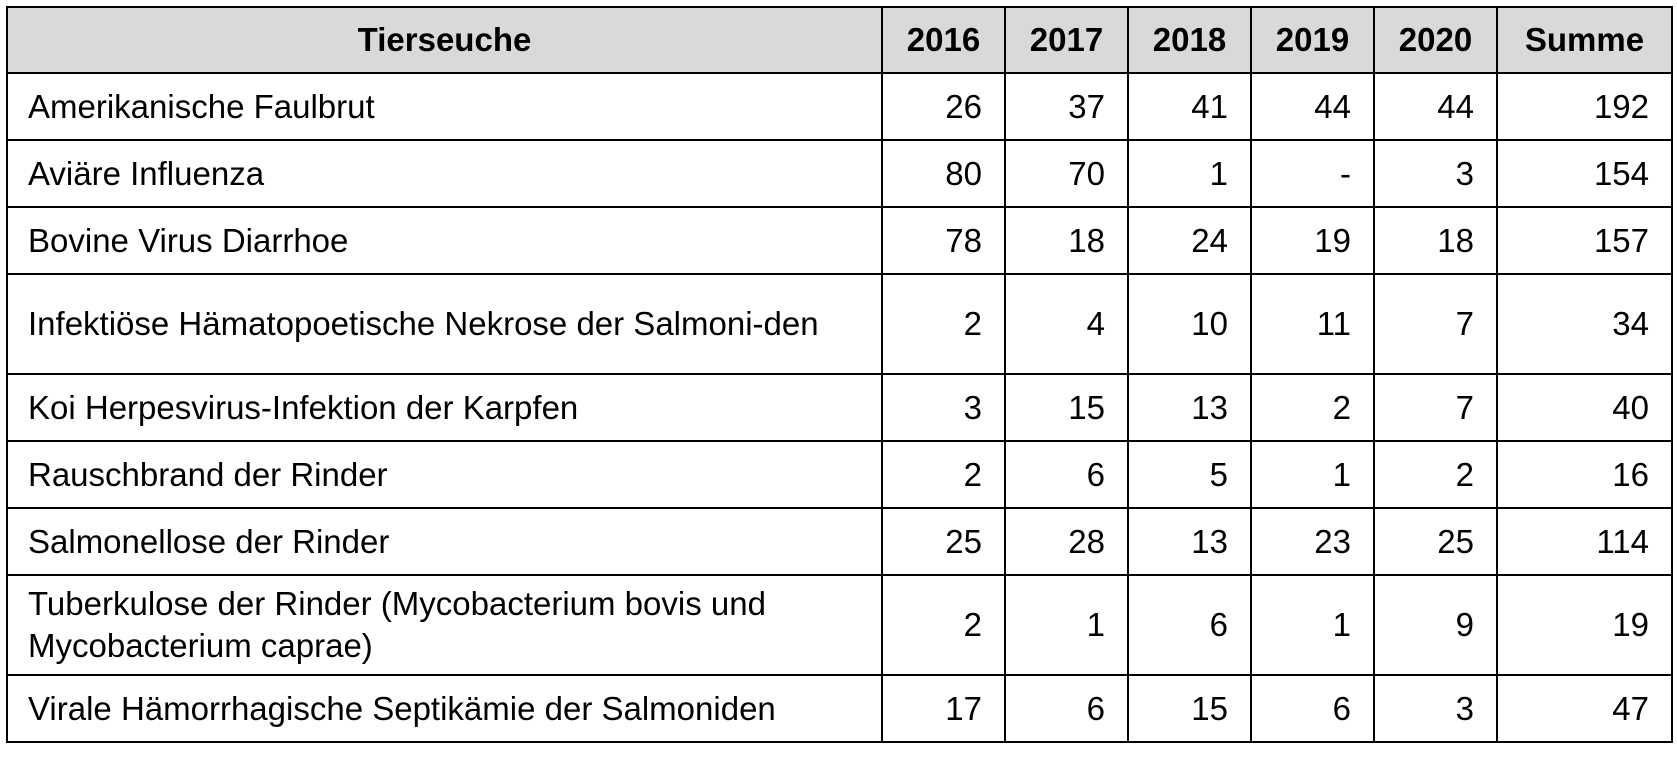 The width and height of the screenshot is (1677, 769). Describe the element at coordinates (1584, 40) in the screenshot. I see `header-summe: Summe` at that location.